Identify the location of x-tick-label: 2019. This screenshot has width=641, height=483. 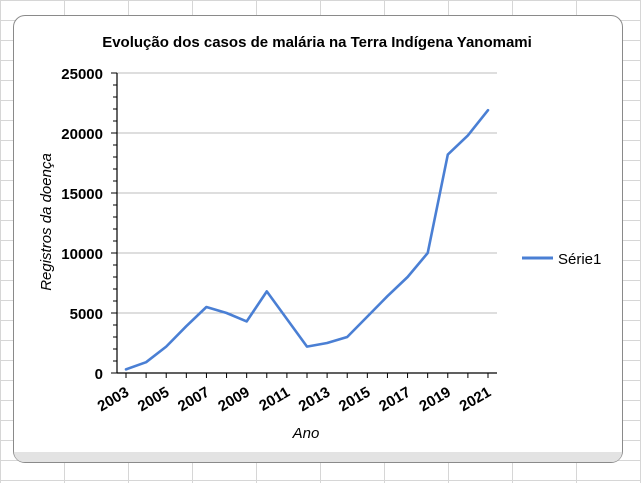
(434, 399).